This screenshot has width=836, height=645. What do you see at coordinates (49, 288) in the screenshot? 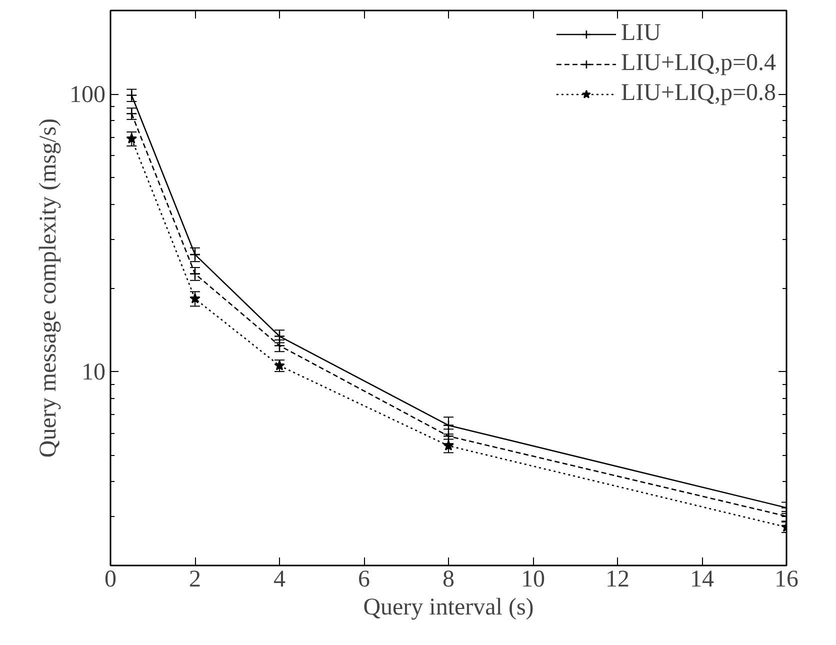
I see `y-axis-title: Query message complexity (msg/s)` at bounding box center [49, 288].